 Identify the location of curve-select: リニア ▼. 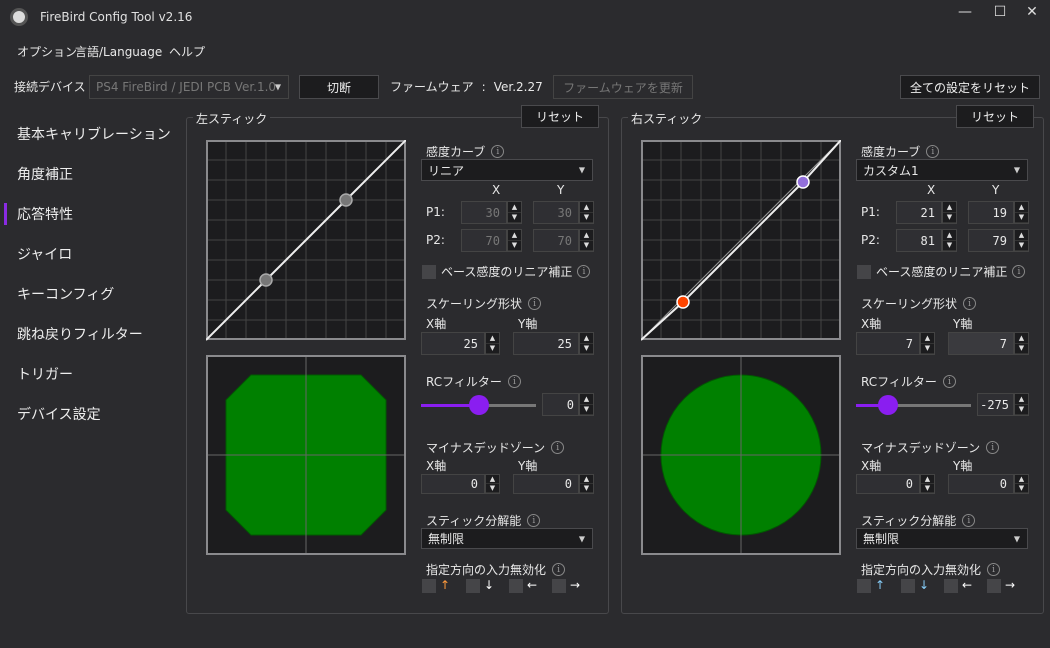
(507, 170).